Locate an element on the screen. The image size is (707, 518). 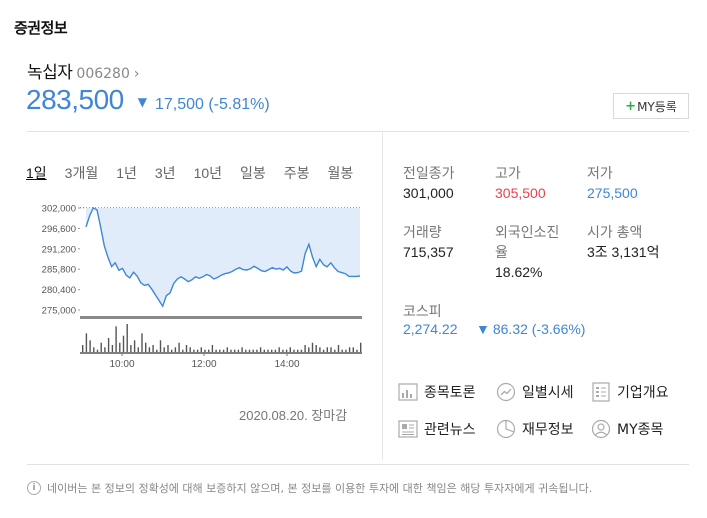
kospi-change-value: 86.32 (-3.66%) is located at coordinates (539, 329).